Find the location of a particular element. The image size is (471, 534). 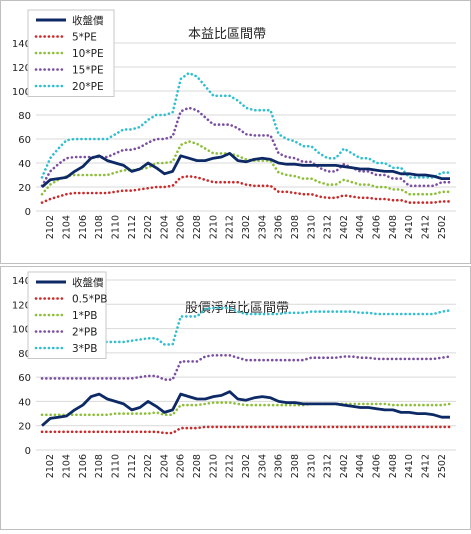

legend-box is located at coordinates (71, 53).